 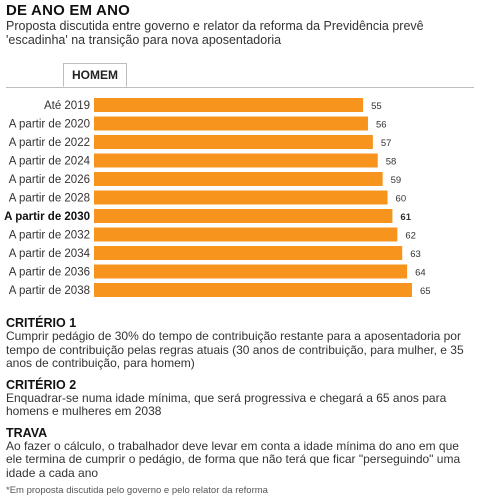 What do you see at coordinates (415, 254) in the screenshot?
I see `value-label: 63` at bounding box center [415, 254].